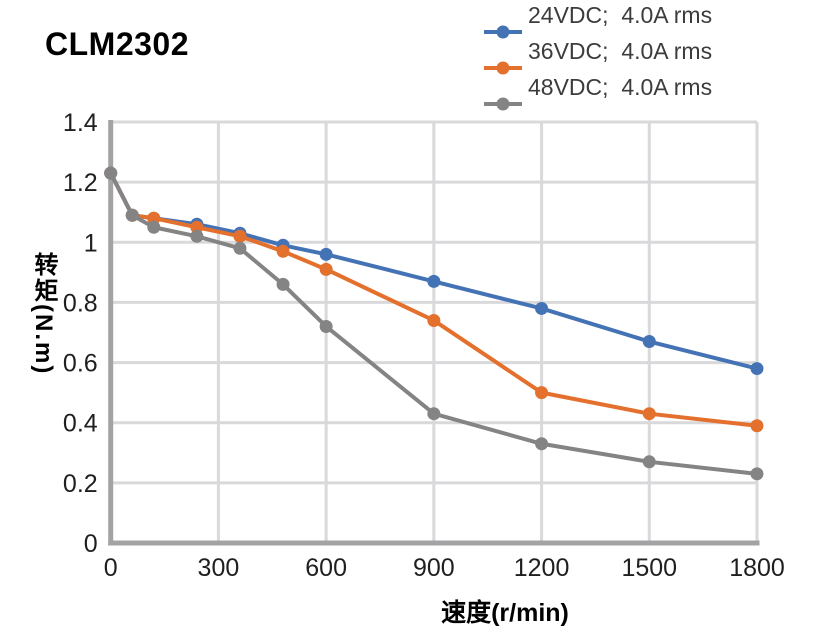 This screenshot has height=640, width=831. I want to click on x-tick-label: 300, so click(219, 568).